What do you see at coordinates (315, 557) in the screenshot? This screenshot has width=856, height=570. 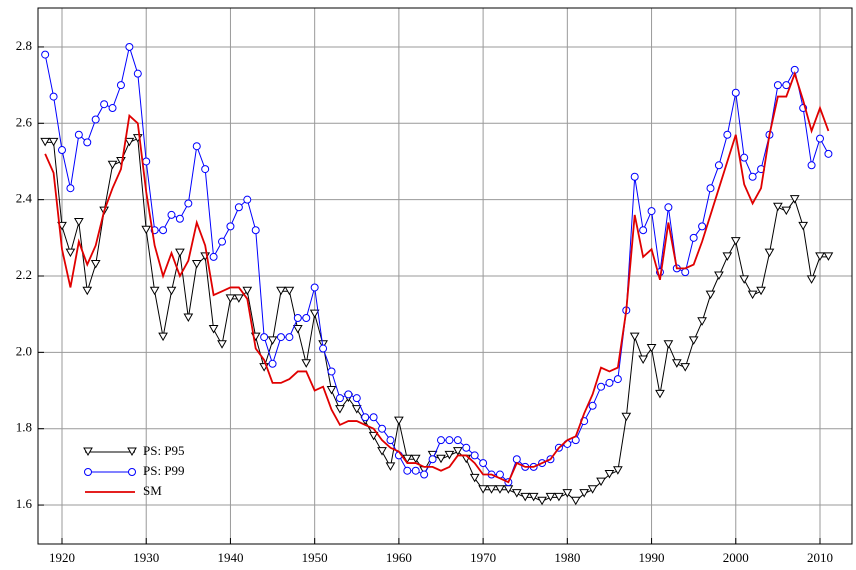 I see `x-tick-label: 1950` at bounding box center [315, 557].